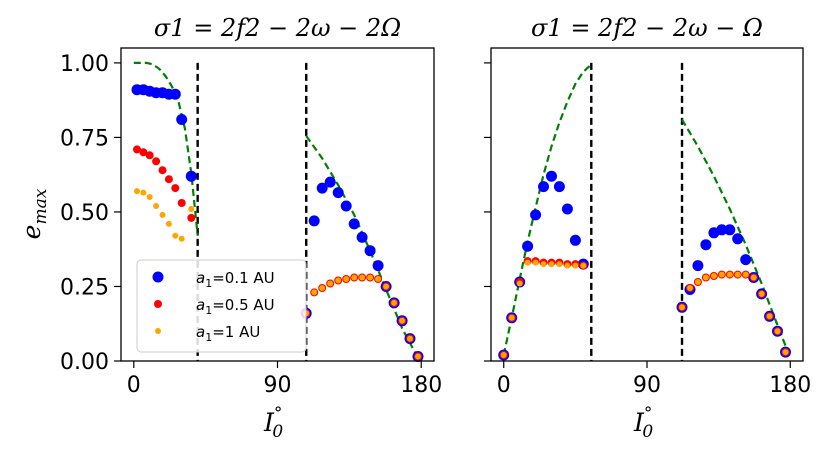 Image resolution: width=831 pixels, height=457 pixels. What do you see at coordinates (421, 385) in the screenshot?
I see `x-tick-label-0-2: 180` at bounding box center [421, 385].